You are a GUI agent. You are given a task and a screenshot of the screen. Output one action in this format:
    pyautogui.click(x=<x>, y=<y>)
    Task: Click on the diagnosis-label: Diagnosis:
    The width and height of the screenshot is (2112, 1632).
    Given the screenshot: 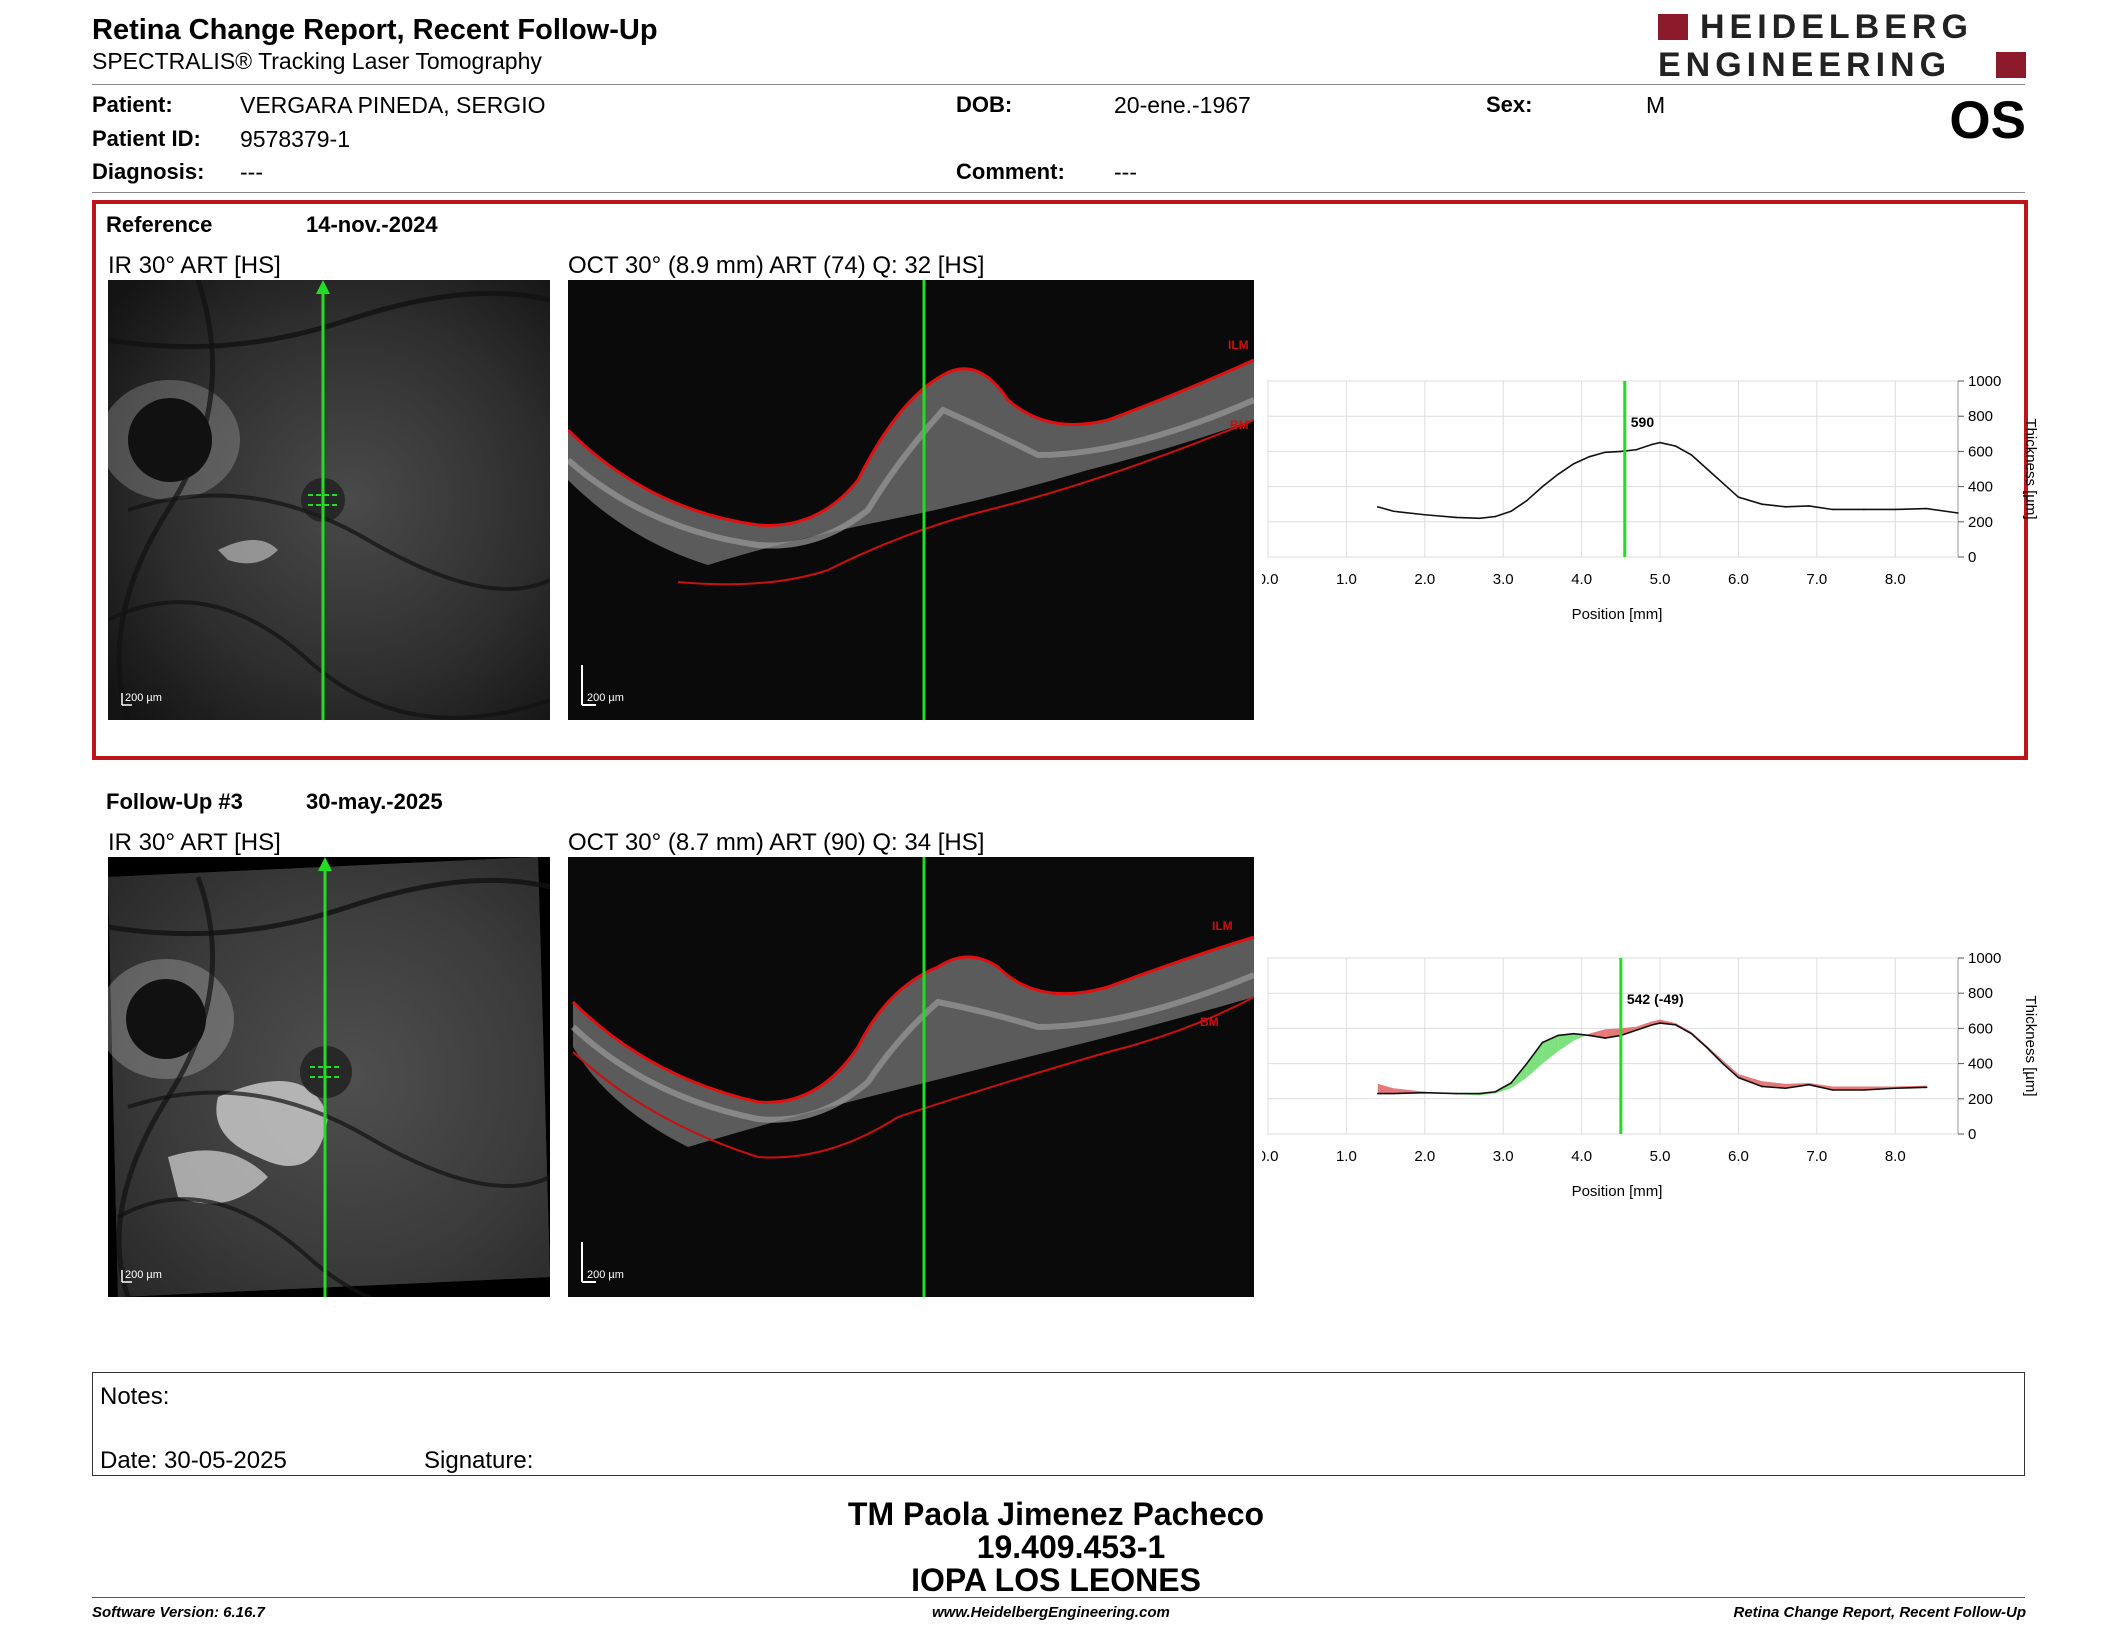 What is the action you would take?
    pyautogui.click(x=148, y=171)
    